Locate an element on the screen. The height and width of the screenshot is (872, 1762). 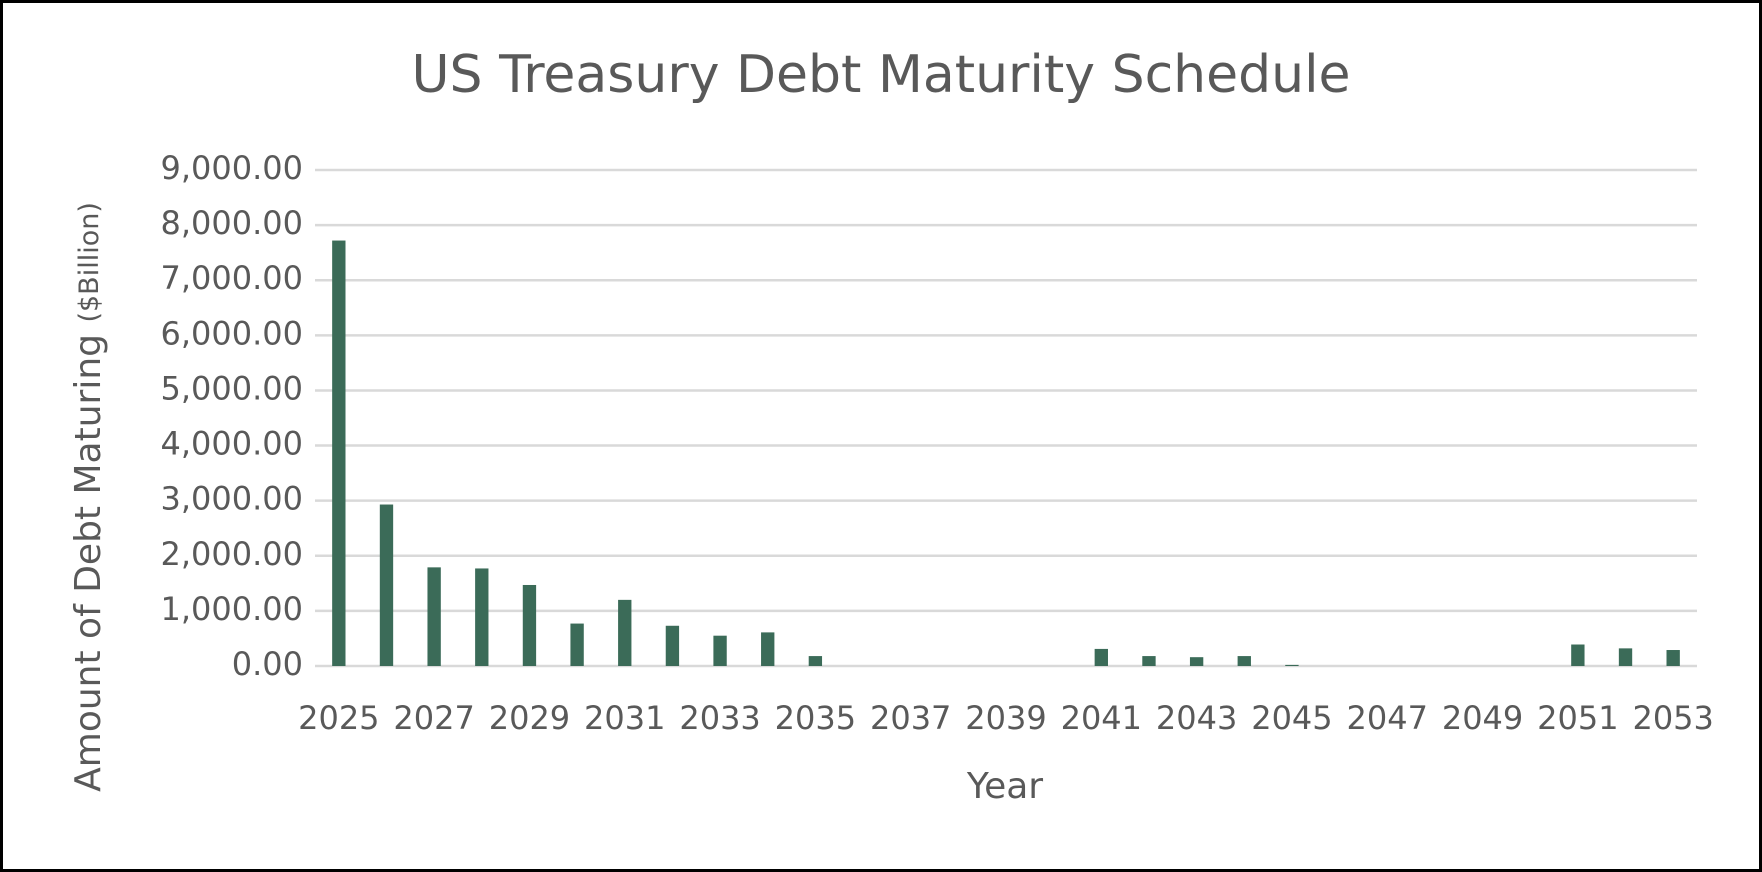
x-tick-label: 2045 is located at coordinates (1291, 718).